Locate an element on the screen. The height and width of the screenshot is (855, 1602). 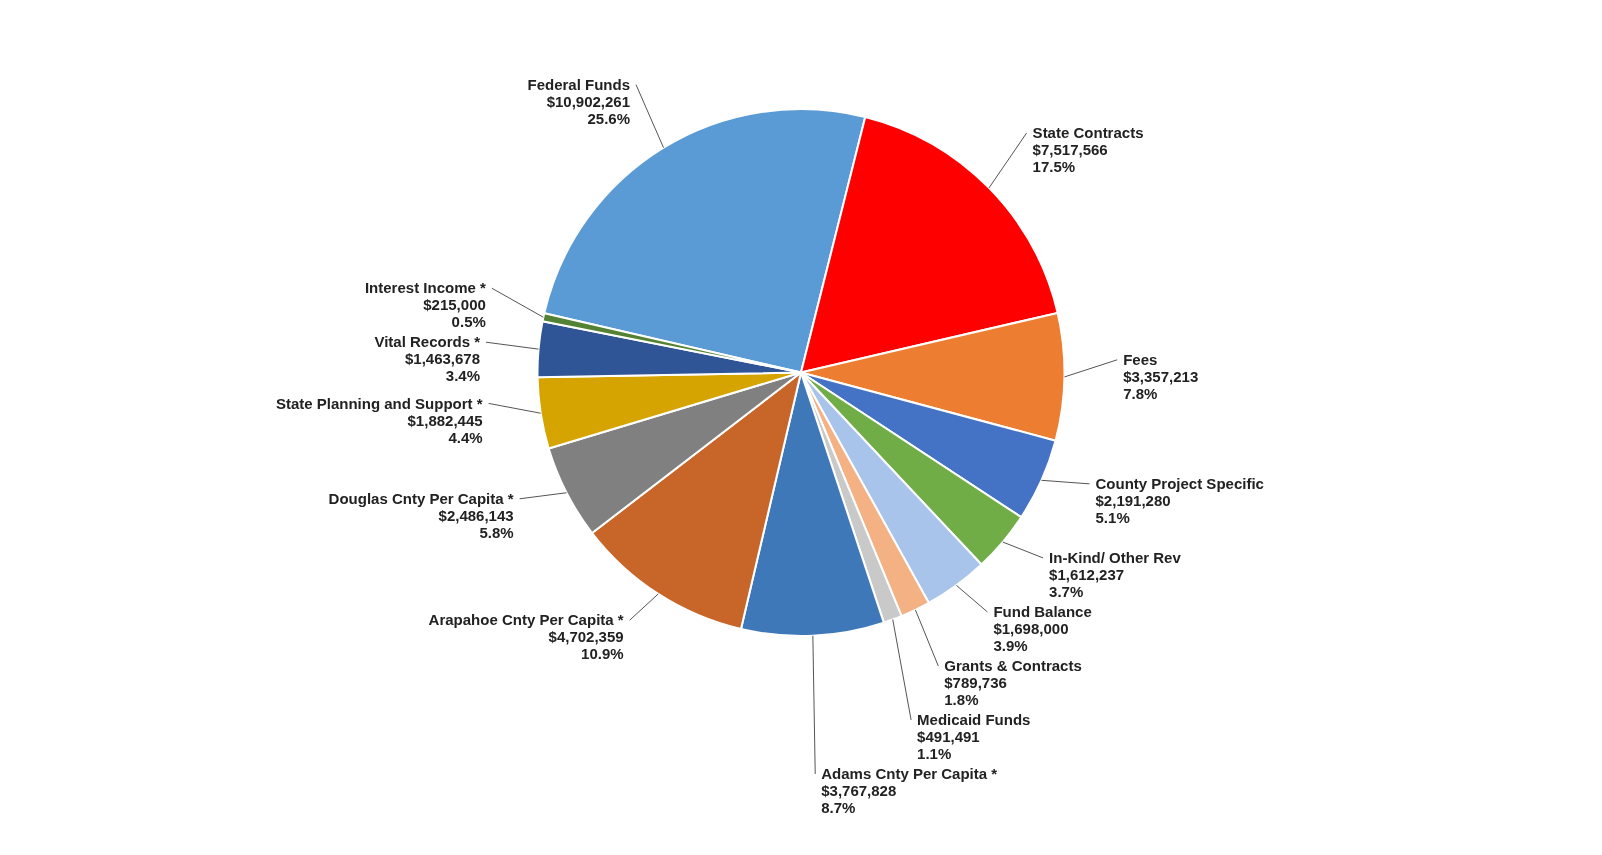
slice-label: Vital Records * is located at coordinates (427, 342).